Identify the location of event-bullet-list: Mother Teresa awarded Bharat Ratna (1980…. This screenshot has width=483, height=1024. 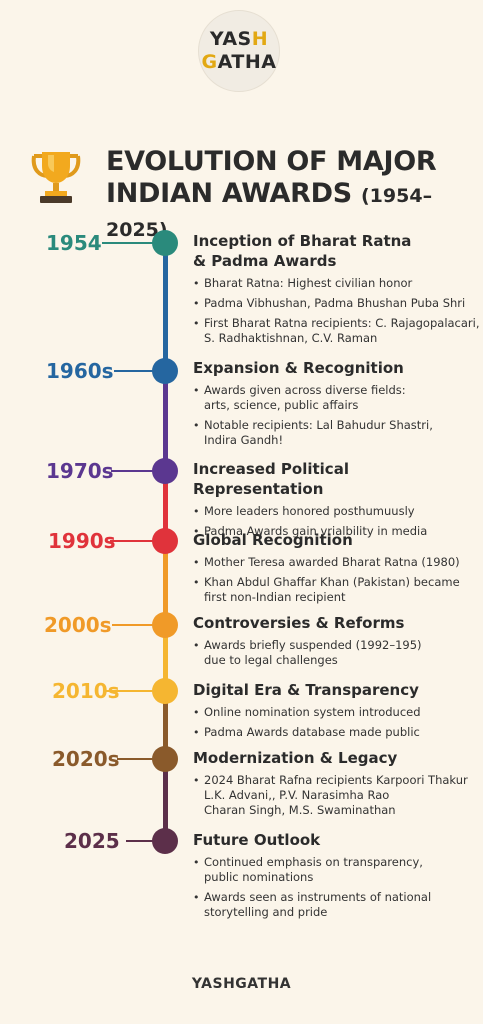
(337, 580).